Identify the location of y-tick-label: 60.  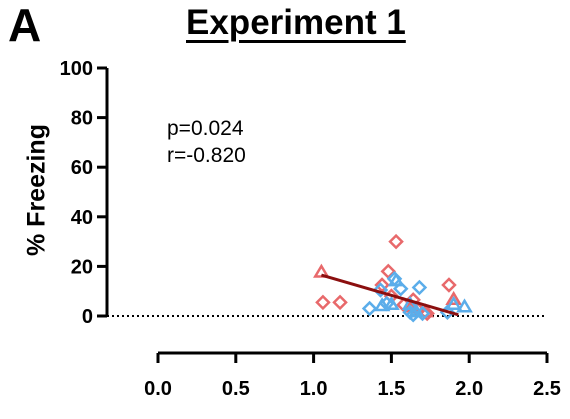
(82, 168).